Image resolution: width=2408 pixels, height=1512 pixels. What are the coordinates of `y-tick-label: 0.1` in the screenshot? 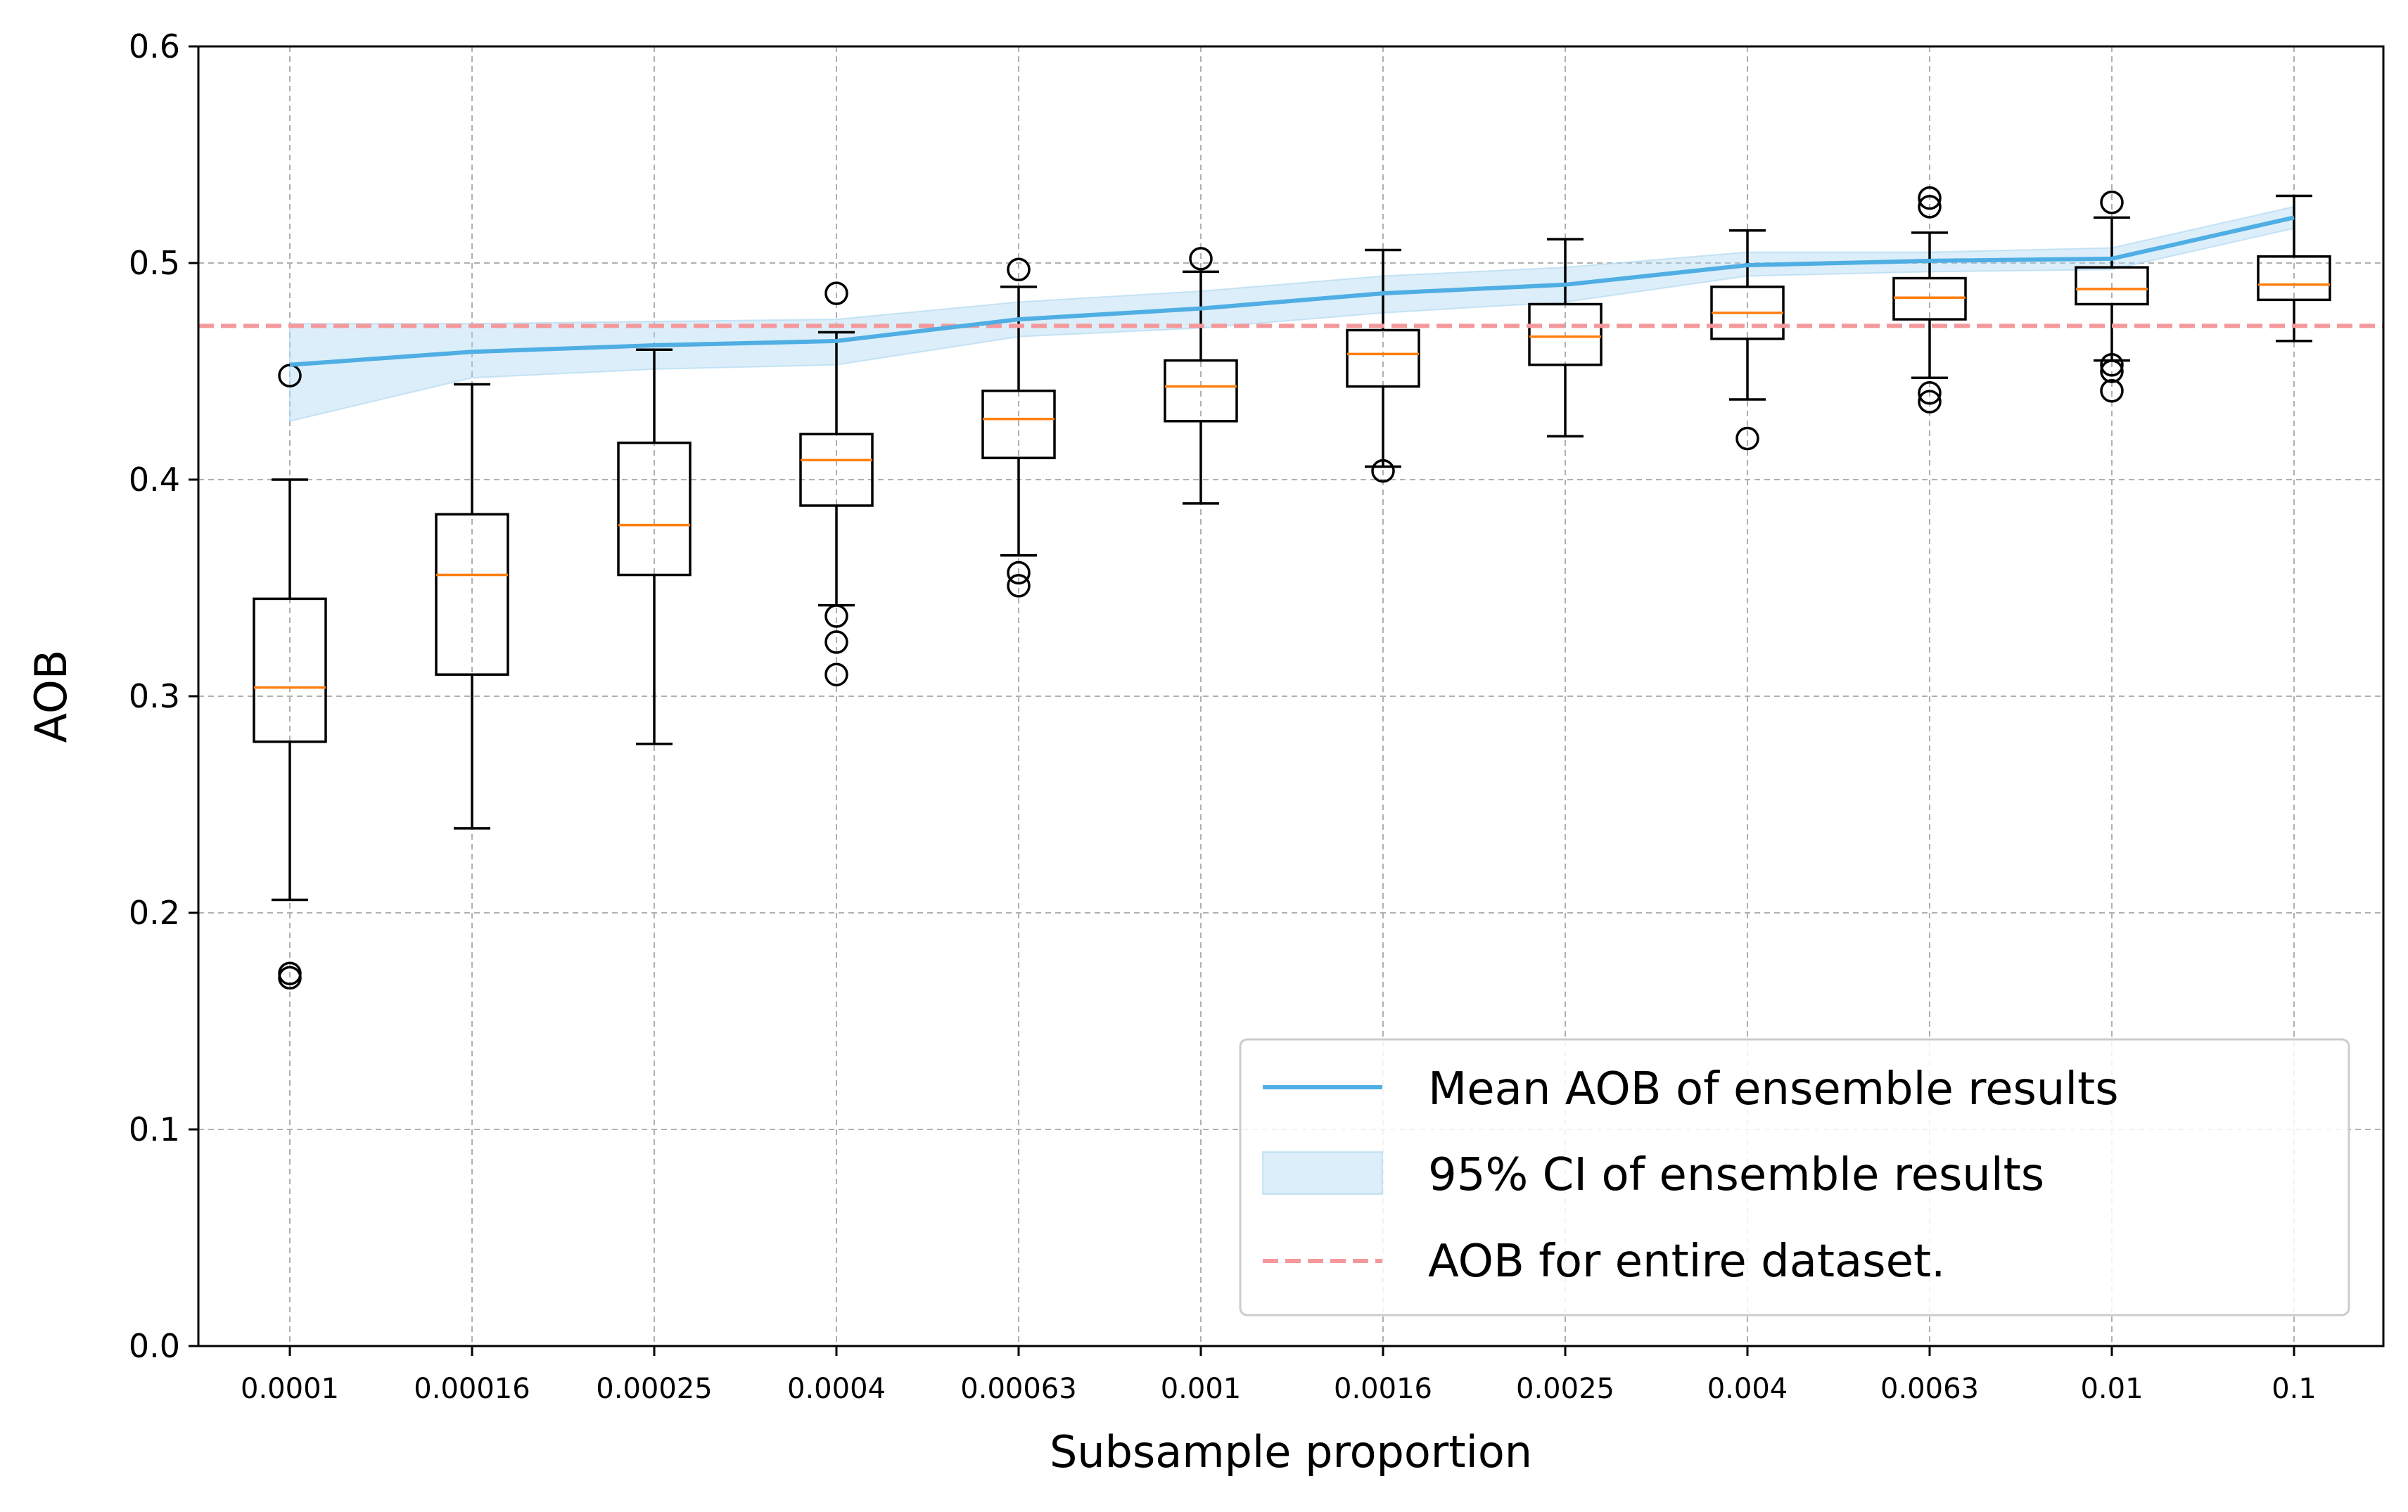 It's located at (154, 1129).